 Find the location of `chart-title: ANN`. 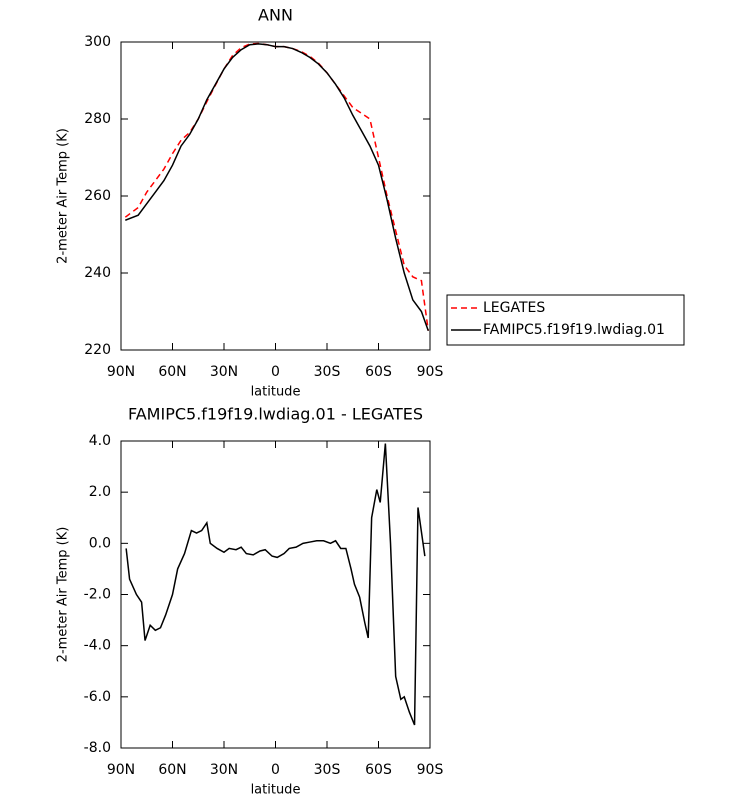

chart-title: ANN is located at coordinates (275, 15).